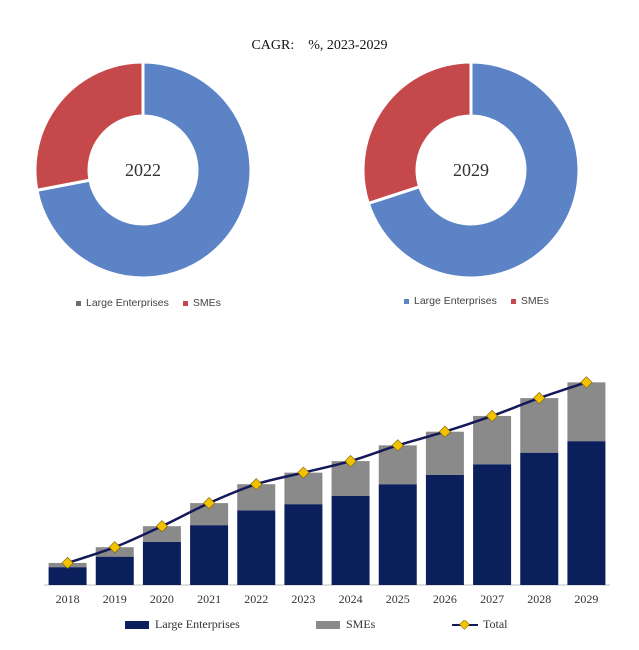  Describe the element at coordinates (114, 547) in the screenshot. I see `total-marker-2019` at that location.